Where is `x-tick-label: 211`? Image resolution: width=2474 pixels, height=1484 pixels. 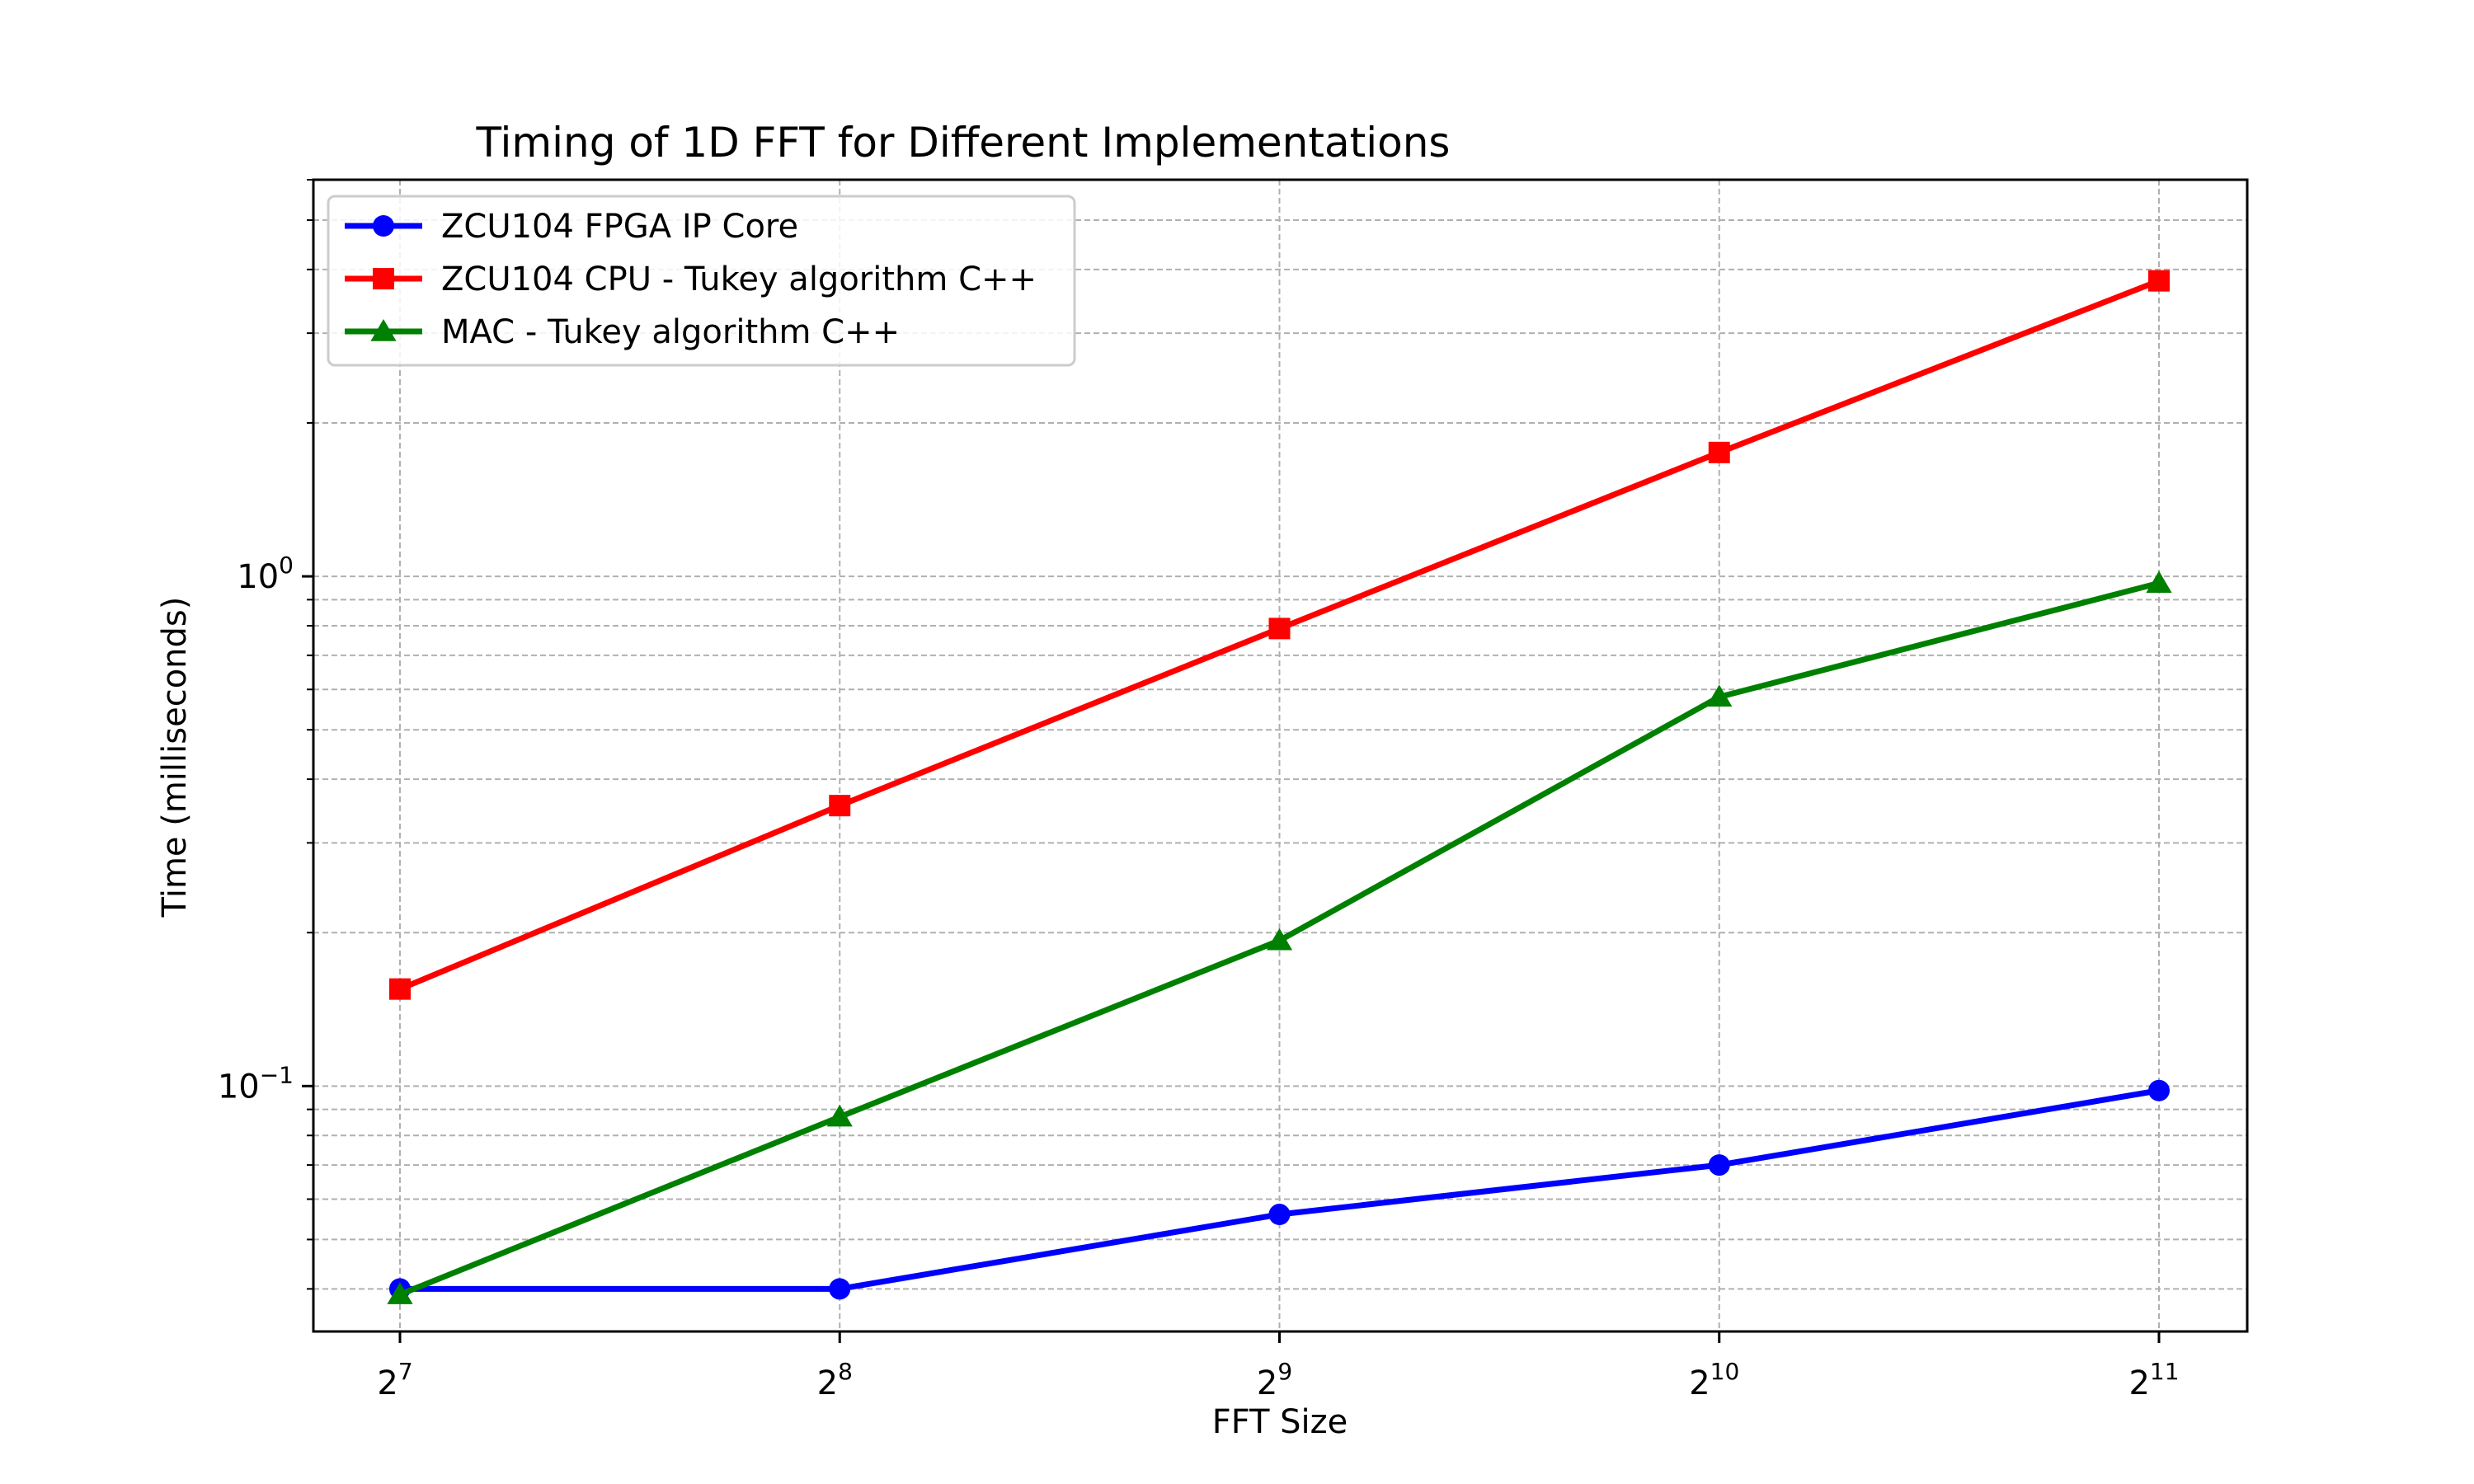 x-tick-label: 211 is located at coordinates (2153, 1380).